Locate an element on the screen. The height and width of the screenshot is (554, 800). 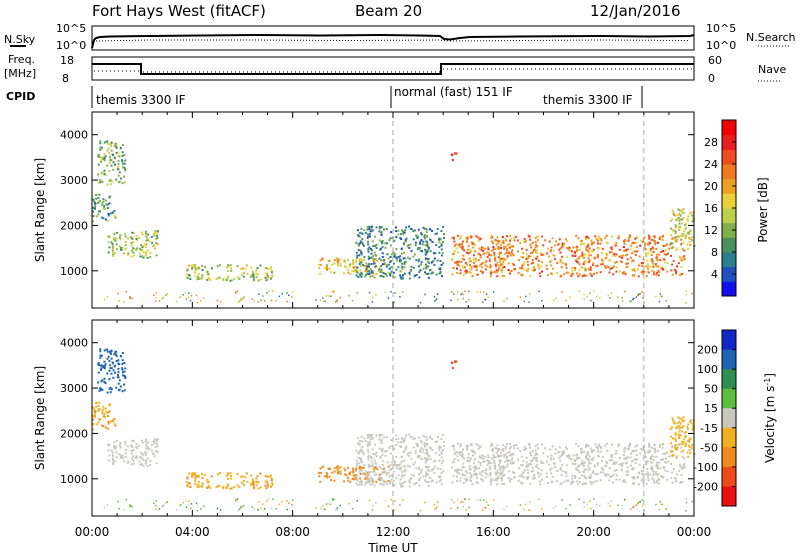
velocity-colorbar-label-main: Velocity [m s is located at coordinates (770, 424).